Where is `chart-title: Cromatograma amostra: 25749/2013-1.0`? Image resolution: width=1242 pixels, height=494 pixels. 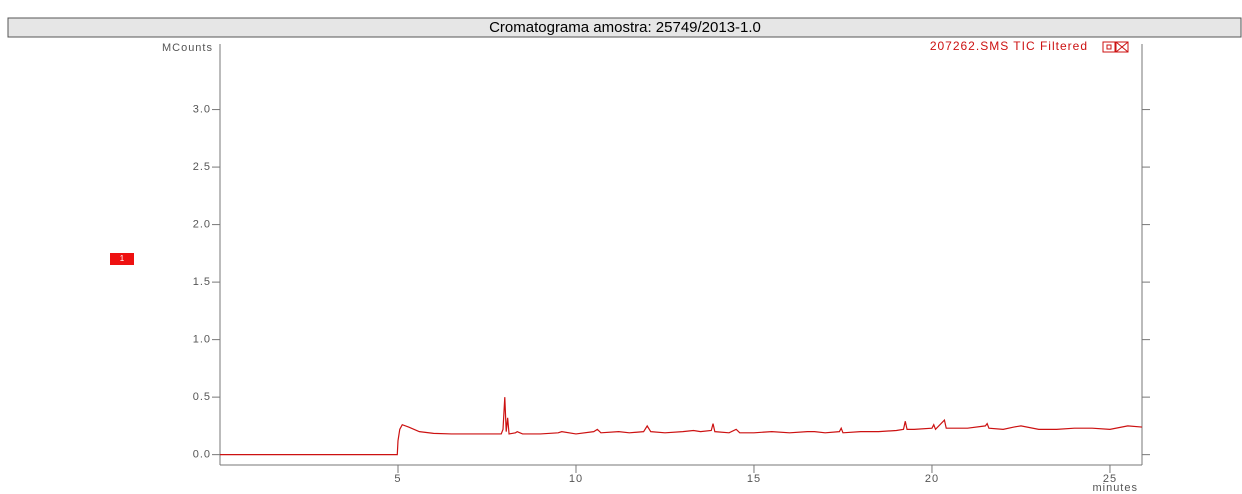
chart-title: Cromatograma amostra: 25749/2013-1.0 is located at coordinates (625, 27).